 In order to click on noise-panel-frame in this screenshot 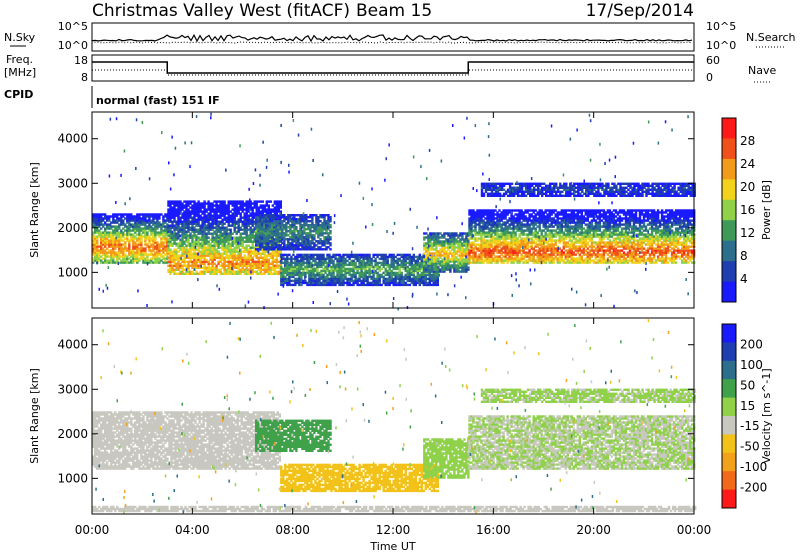, I will do `click(393, 37)`.